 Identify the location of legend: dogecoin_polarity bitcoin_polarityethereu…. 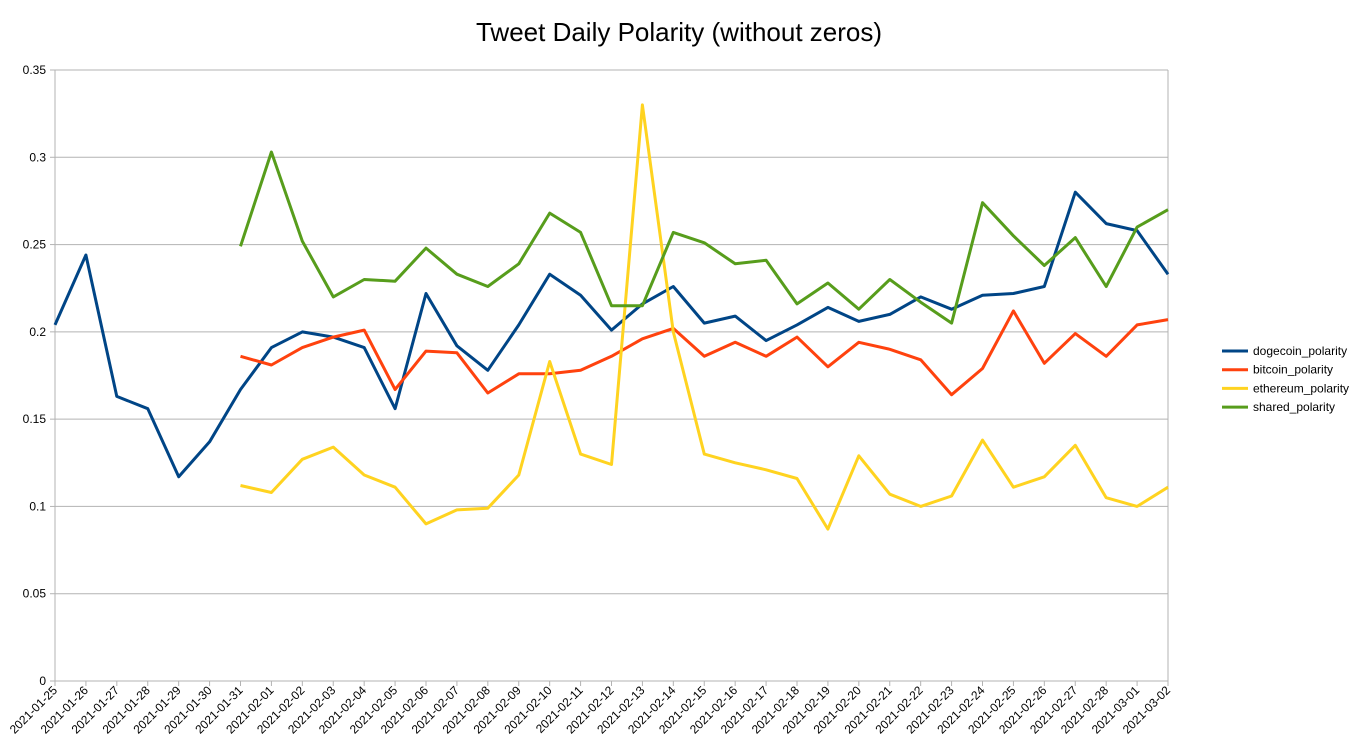
(1285, 379).